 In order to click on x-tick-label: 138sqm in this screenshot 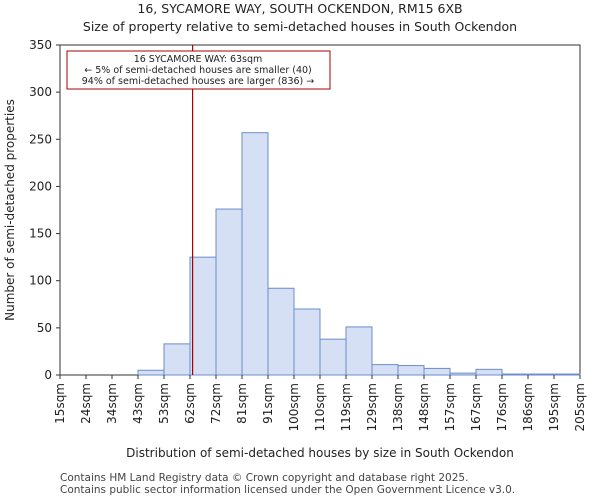, I will do `click(398, 407)`.